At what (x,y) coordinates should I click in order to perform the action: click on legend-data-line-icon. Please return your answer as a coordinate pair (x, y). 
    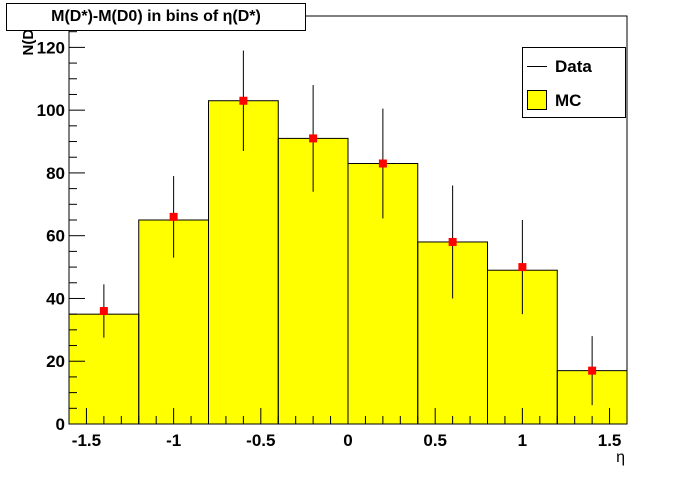
    Looking at the image, I should click on (537, 66).